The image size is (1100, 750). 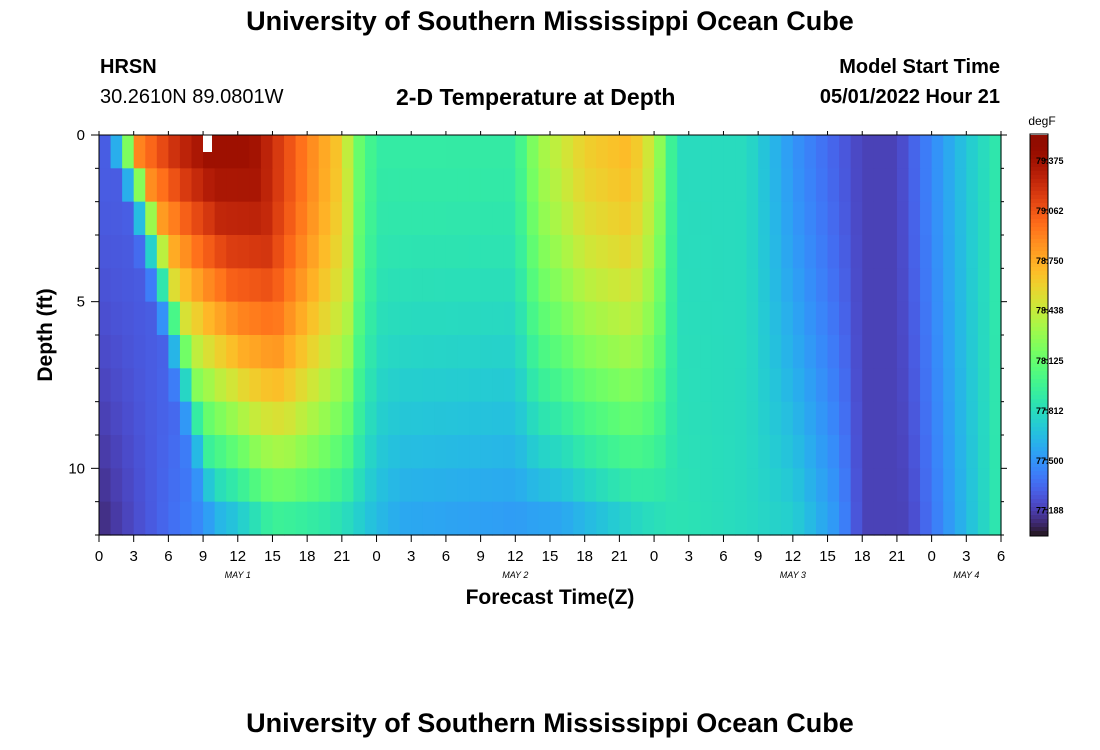 I want to click on model-start-label: Model Start Time, so click(x=919, y=67).